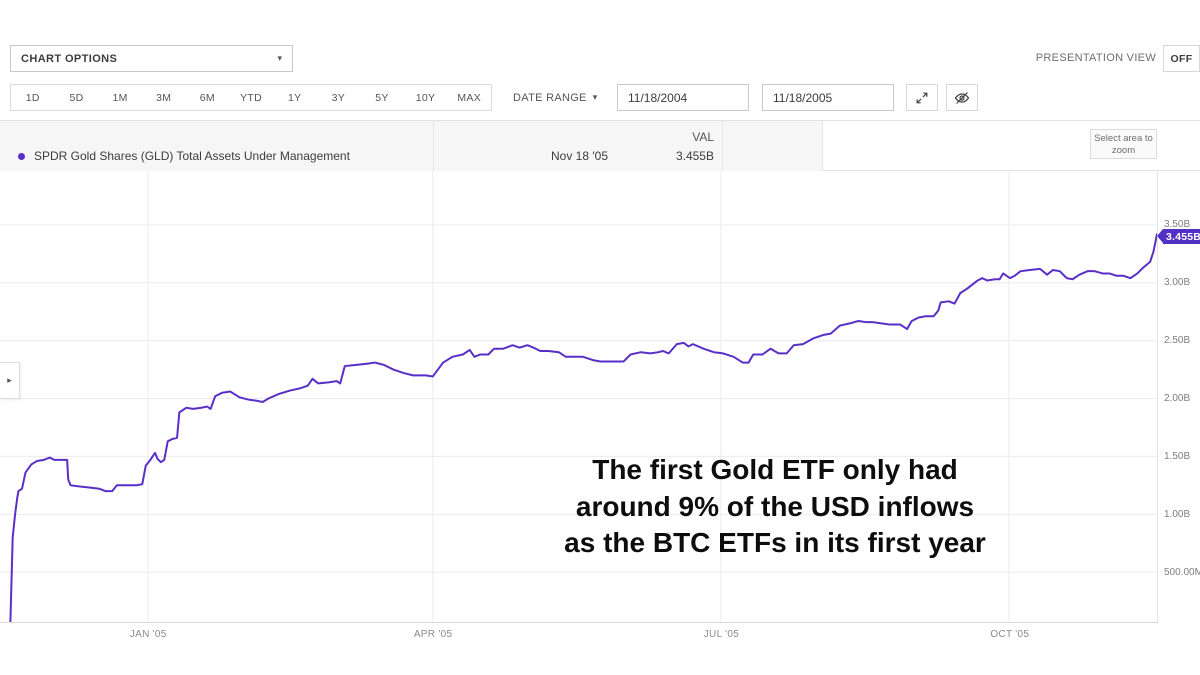 The width and height of the screenshot is (1200, 675). What do you see at coordinates (1177, 224) in the screenshot?
I see `y-tick-label: 3.50B` at bounding box center [1177, 224].